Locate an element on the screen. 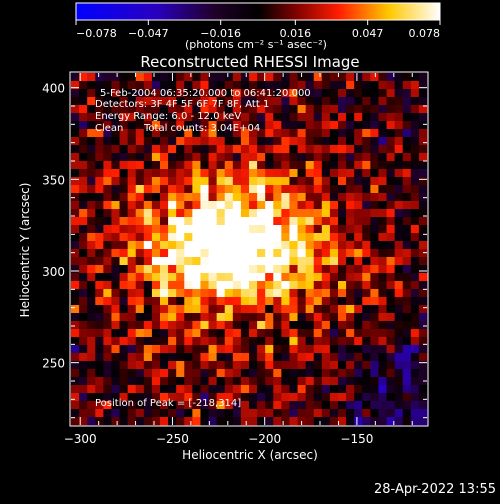 This screenshot has width=500, height=504. colorbar-tick-label: −0.047 is located at coordinates (148, 33).